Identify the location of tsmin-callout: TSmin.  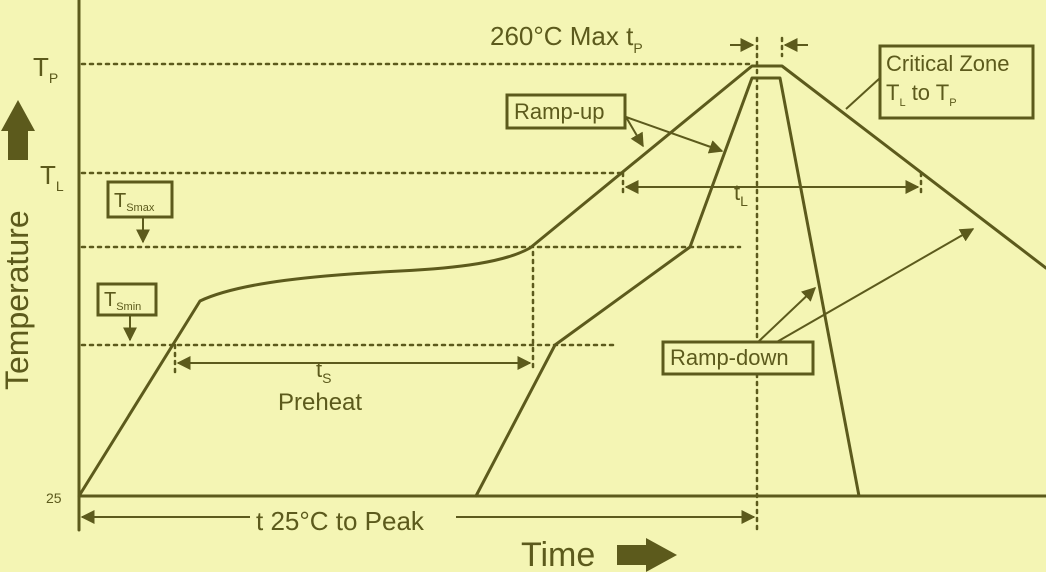
(127, 299).